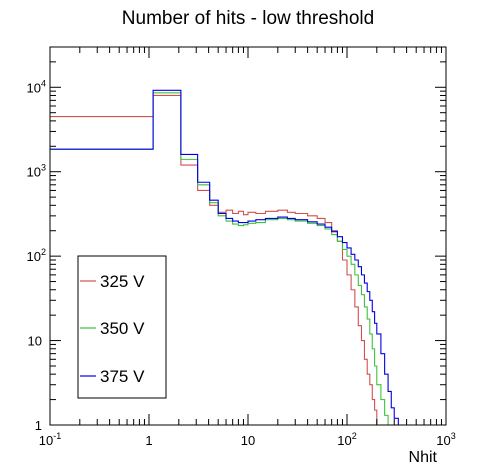  Describe the element at coordinates (122, 376) in the screenshot. I see `legend-label-3: 375 V` at that location.